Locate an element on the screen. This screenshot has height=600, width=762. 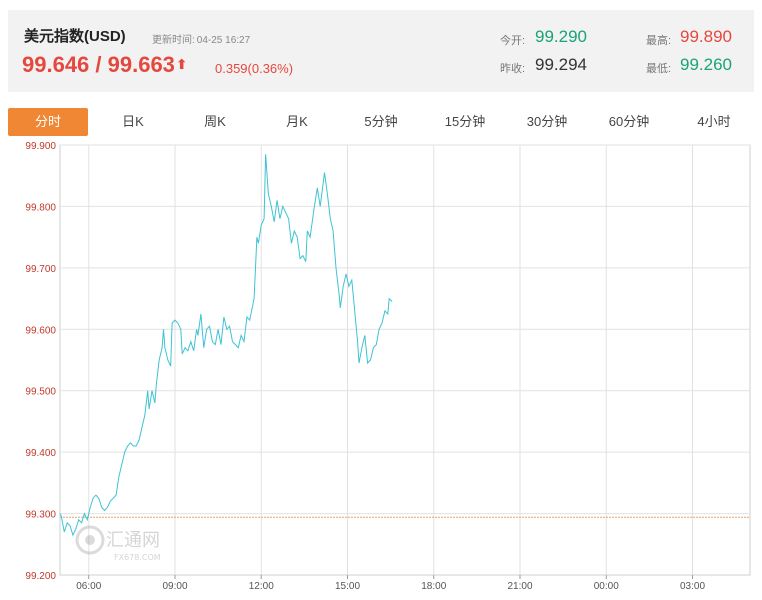
tab-60min: 60分钟 is located at coordinates (629, 121).